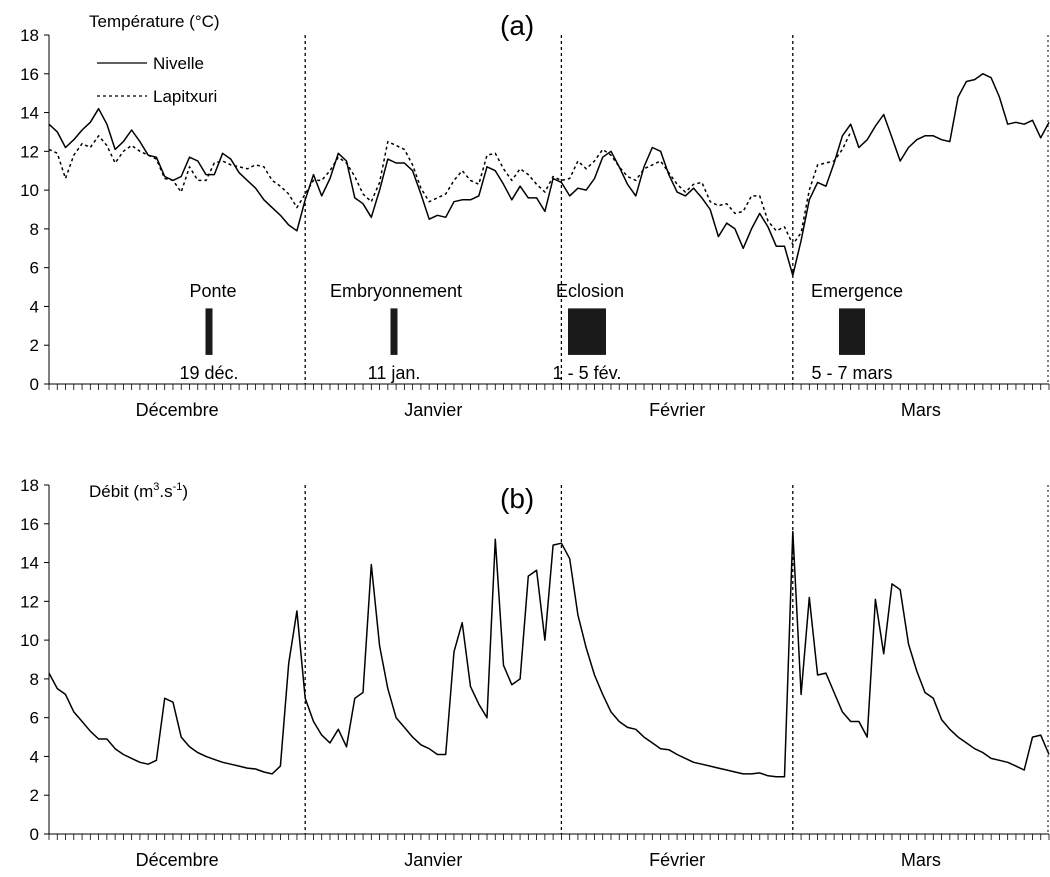 This screenshot has width=1050, height=877. What do you see at coordinates (396, 291) in the screenshot?
I see `event-label: Embryonnement` at bounding box center [396, 291].